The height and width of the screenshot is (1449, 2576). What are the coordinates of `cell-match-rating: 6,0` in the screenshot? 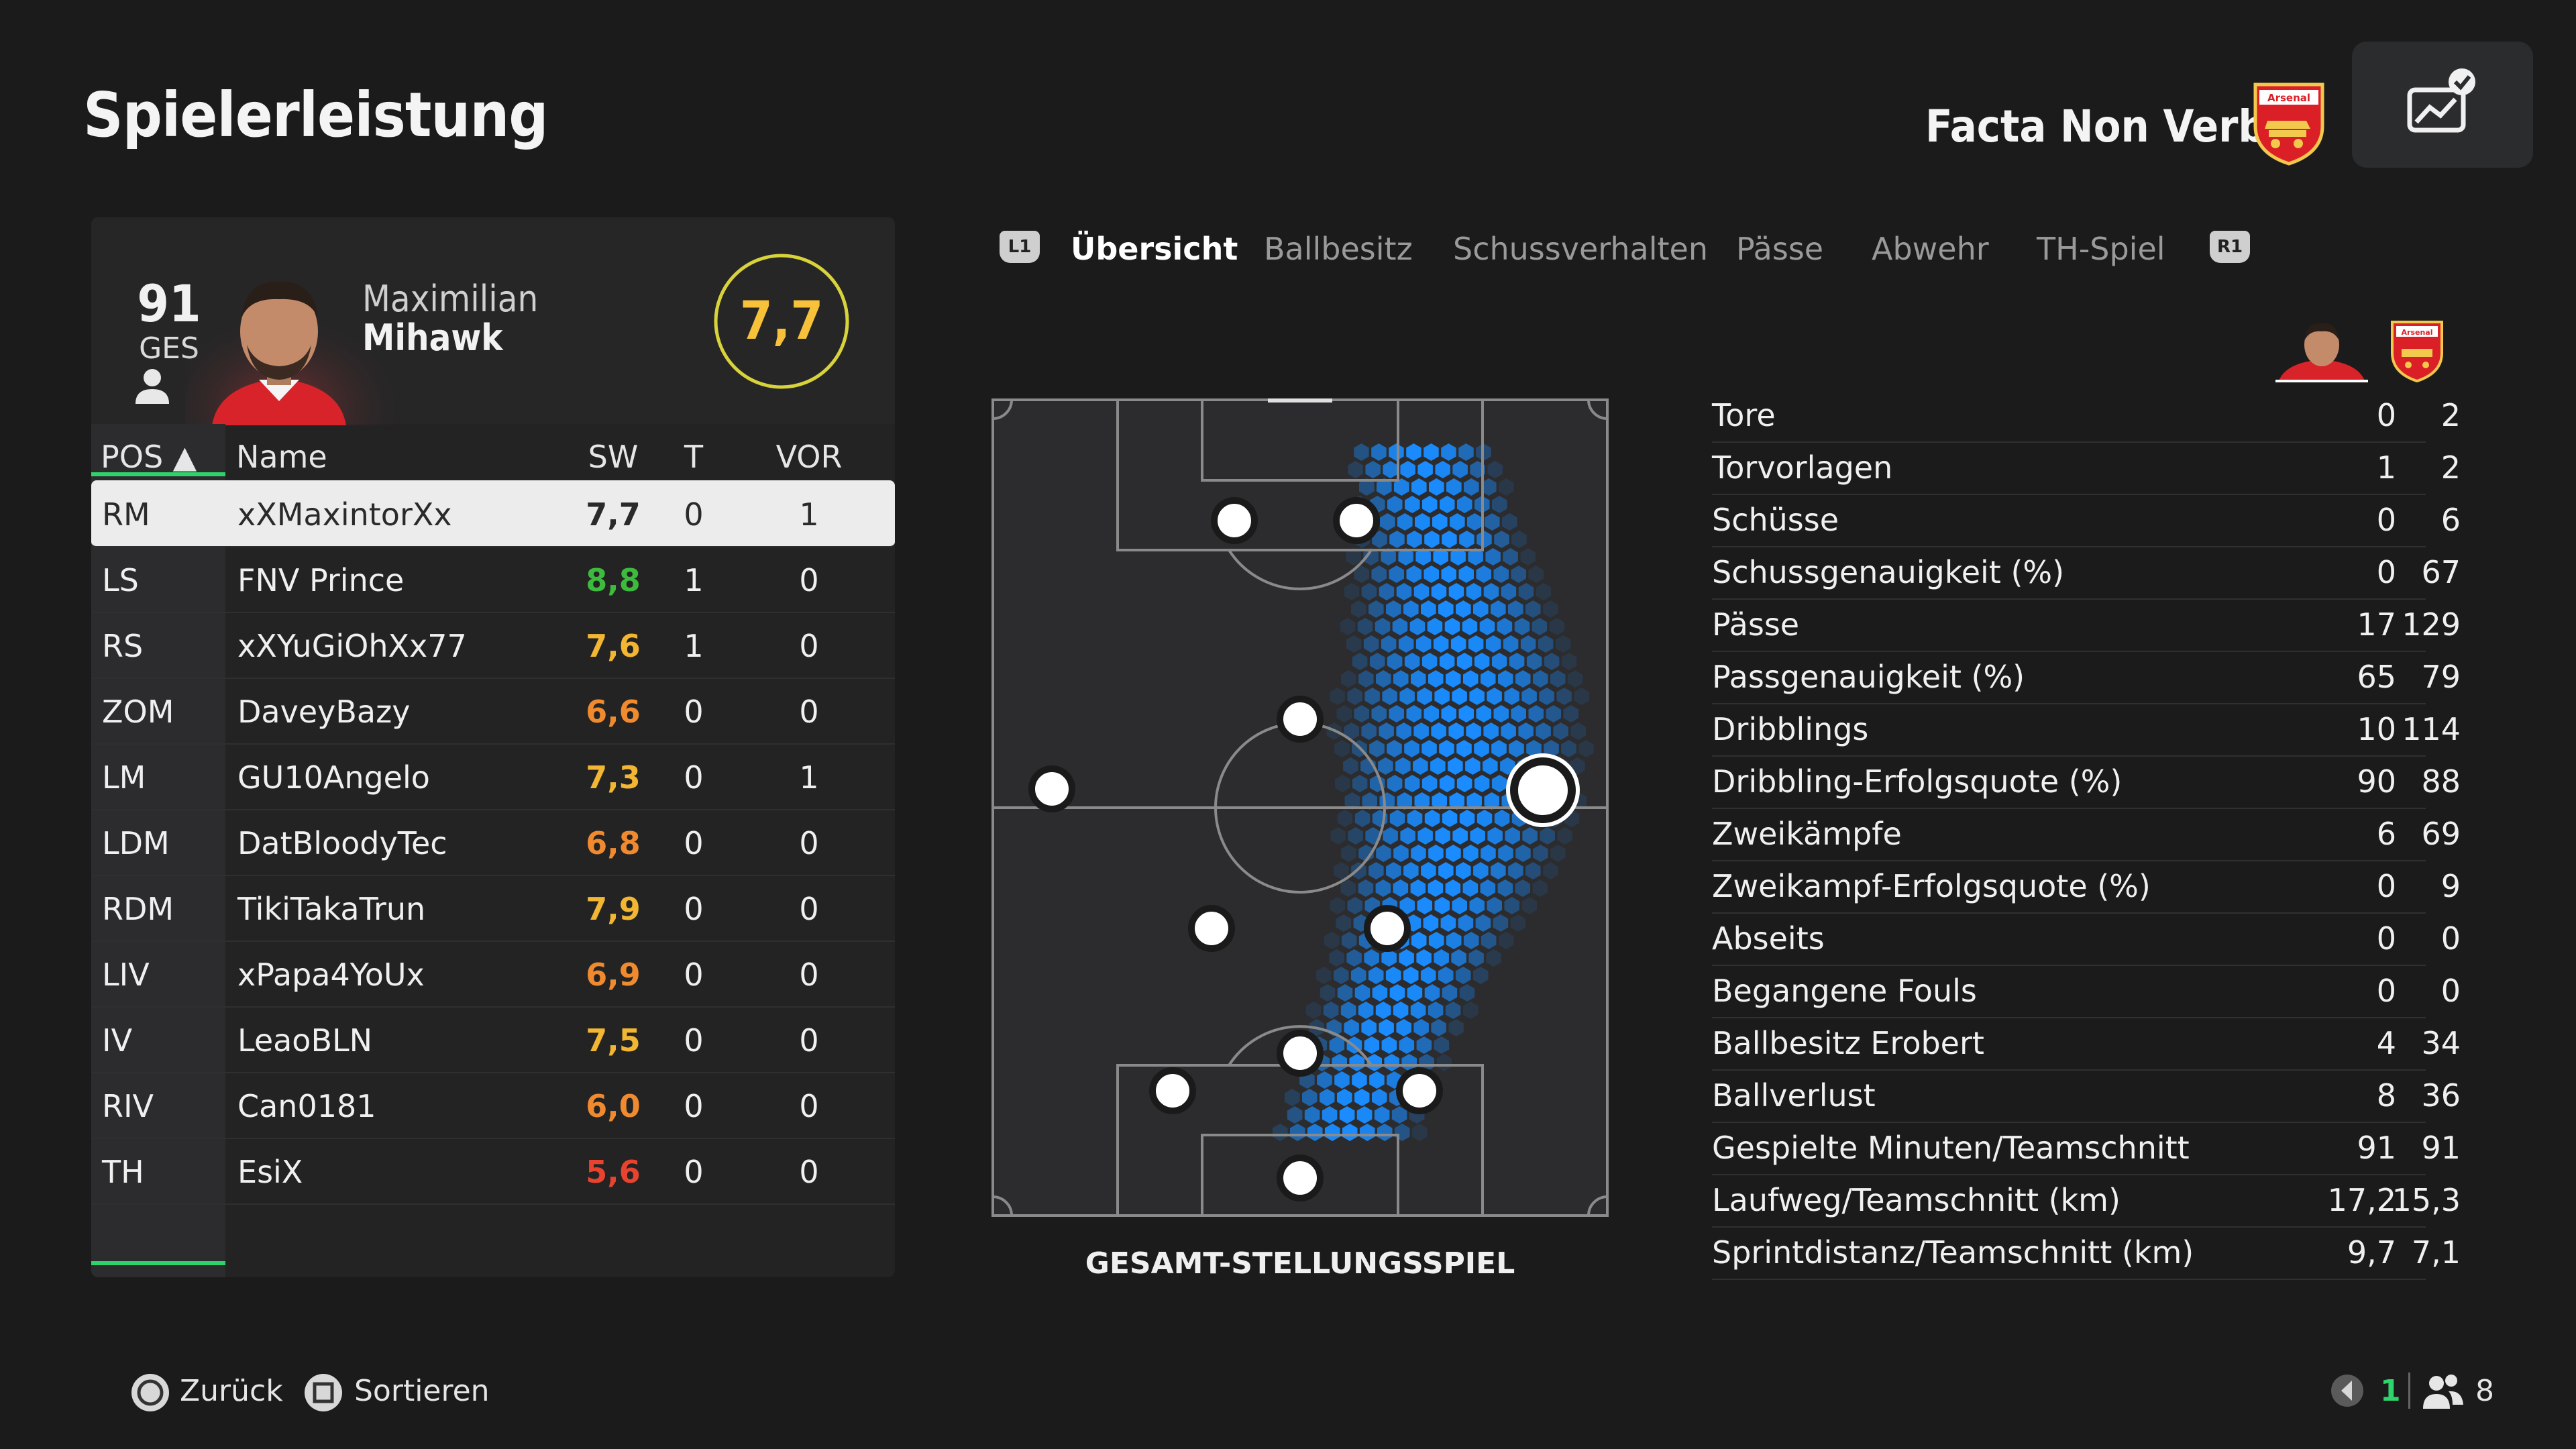 It's located at (613, 1106).